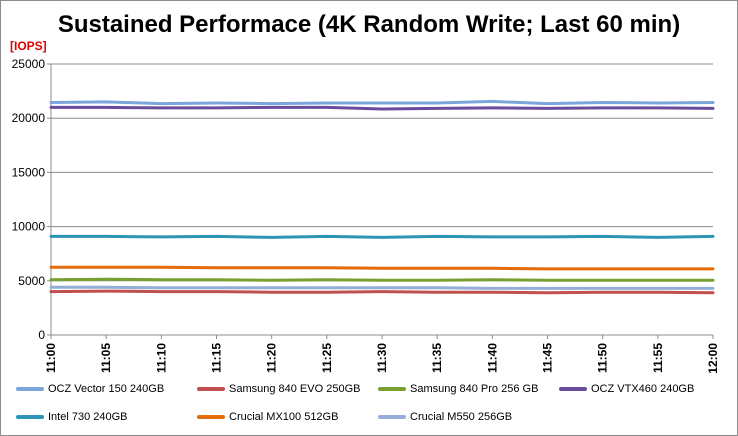 Image resolution: width=738 pixels, height=436 pixels. Describe the element at coordinates (28, 46) in the screenshot. I see `y-axis-unit-label: [IOPS]` at that location.